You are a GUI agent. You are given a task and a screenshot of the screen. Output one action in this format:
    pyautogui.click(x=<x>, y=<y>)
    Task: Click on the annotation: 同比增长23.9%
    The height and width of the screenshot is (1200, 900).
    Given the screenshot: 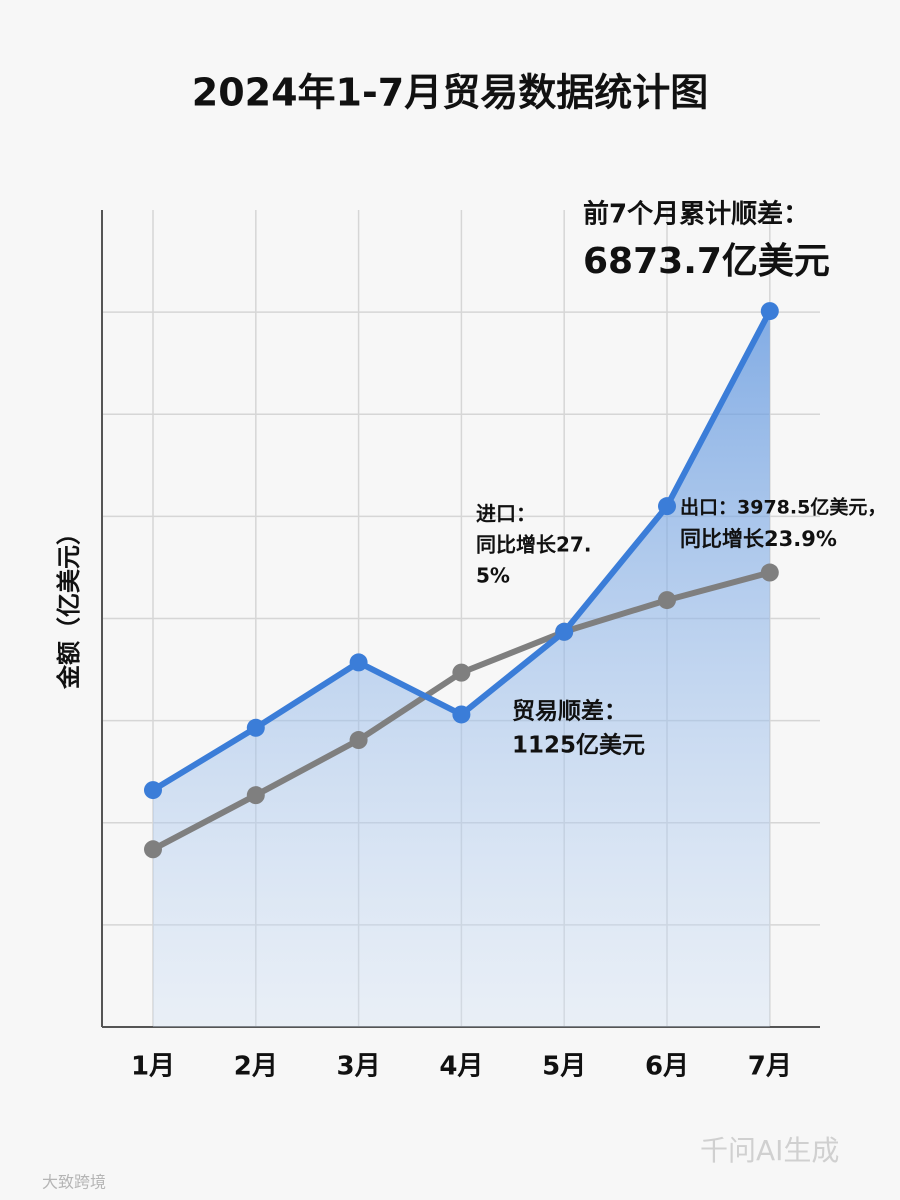 What is the action you would take?
    pyautogui.click(x=758, y=539)
    